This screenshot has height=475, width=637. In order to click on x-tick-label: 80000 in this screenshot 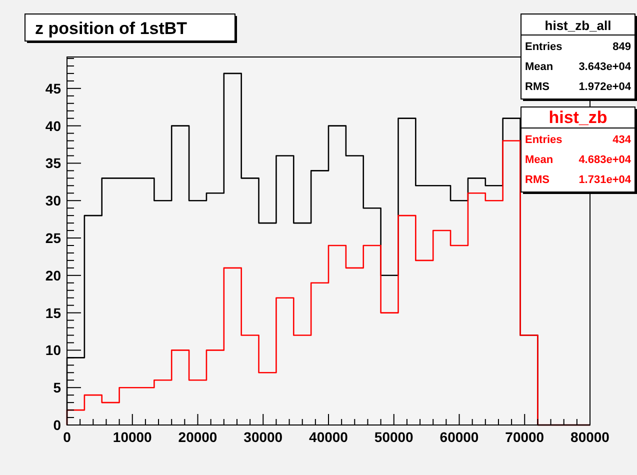, I will do `click(590, 437)`.